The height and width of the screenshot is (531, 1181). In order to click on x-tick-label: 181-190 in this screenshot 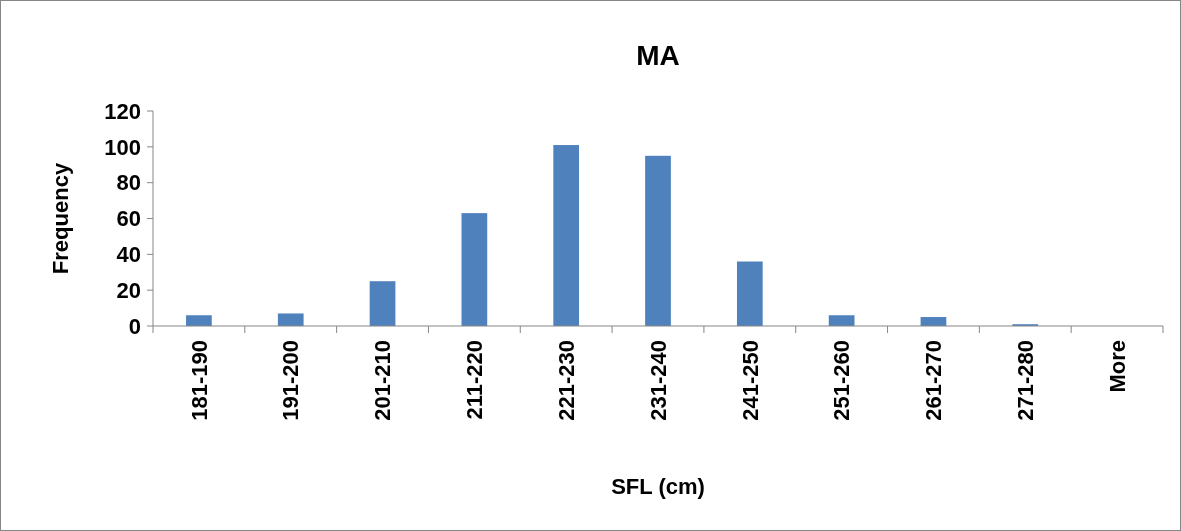, I will do `click(199, 380)`.